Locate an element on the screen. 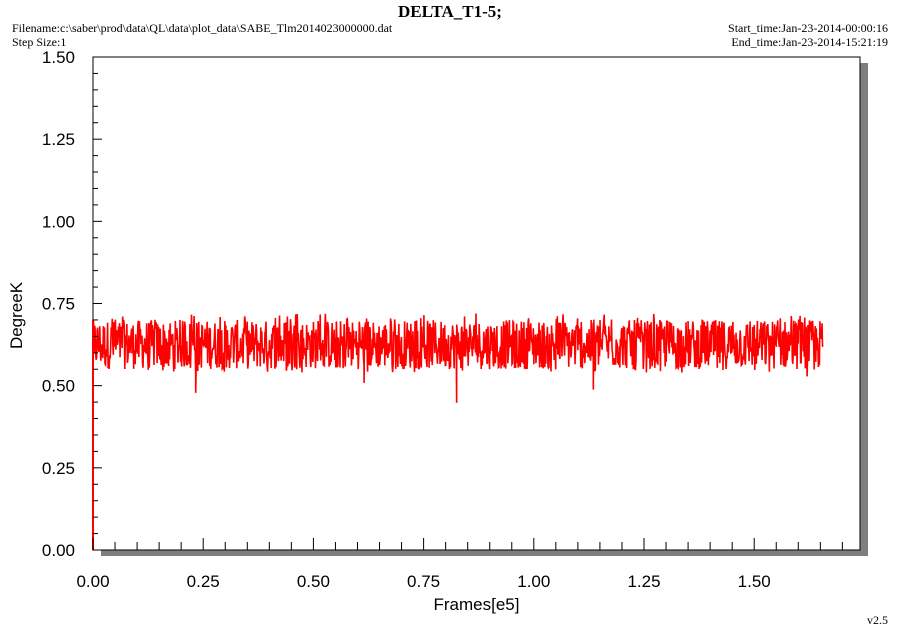 This screenshot has width=900, height=630. y-tick-label: 0.00 is located at coordinates (58, 550).